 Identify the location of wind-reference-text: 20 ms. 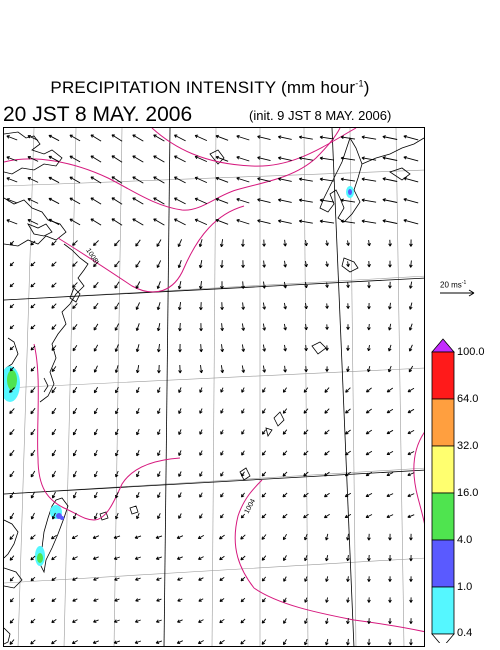
(451, 285).